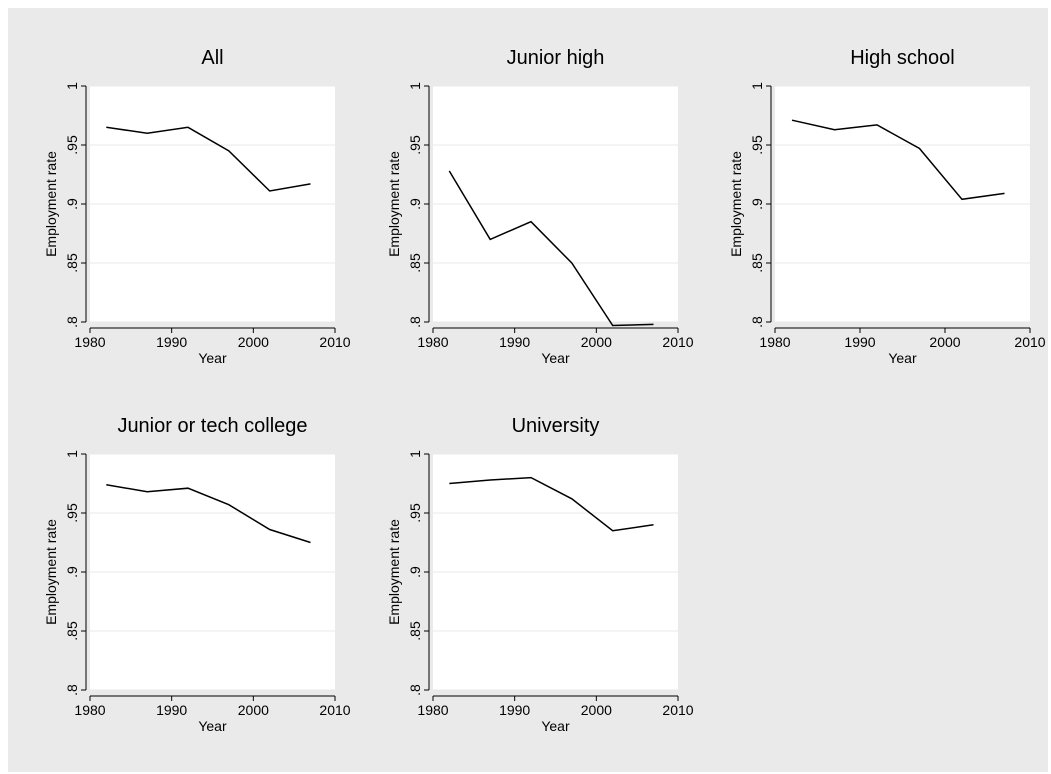 This screenshot has height=774, width=1051. I want to click on panel-title: Junior high, so click(556, 58).